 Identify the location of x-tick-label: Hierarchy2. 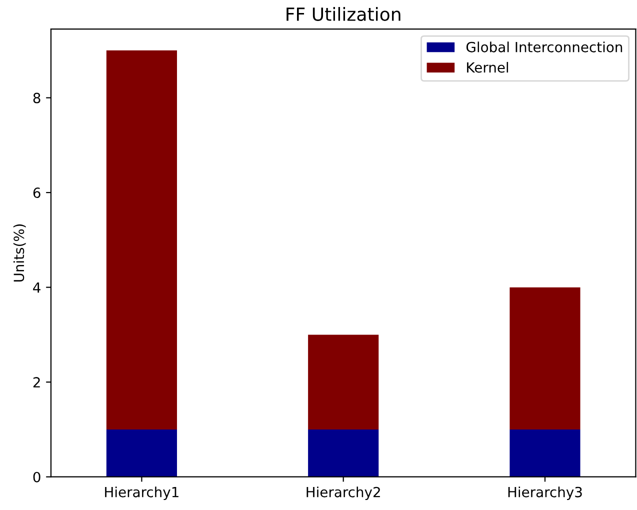
(343, 493).